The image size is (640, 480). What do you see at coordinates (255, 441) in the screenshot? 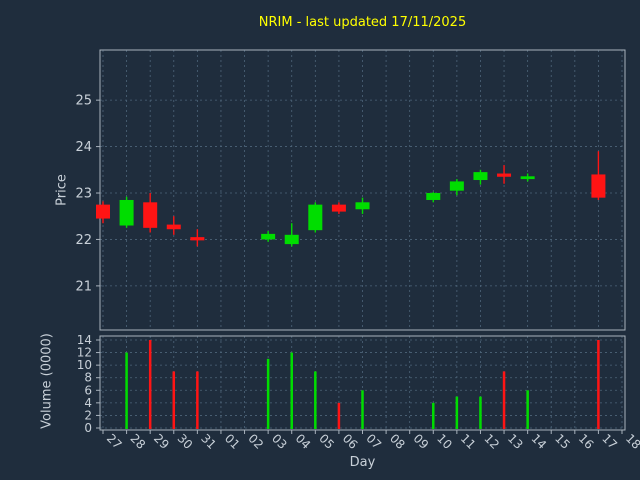
I see `x-tick-label: 02` at bounding box center [255, 441].